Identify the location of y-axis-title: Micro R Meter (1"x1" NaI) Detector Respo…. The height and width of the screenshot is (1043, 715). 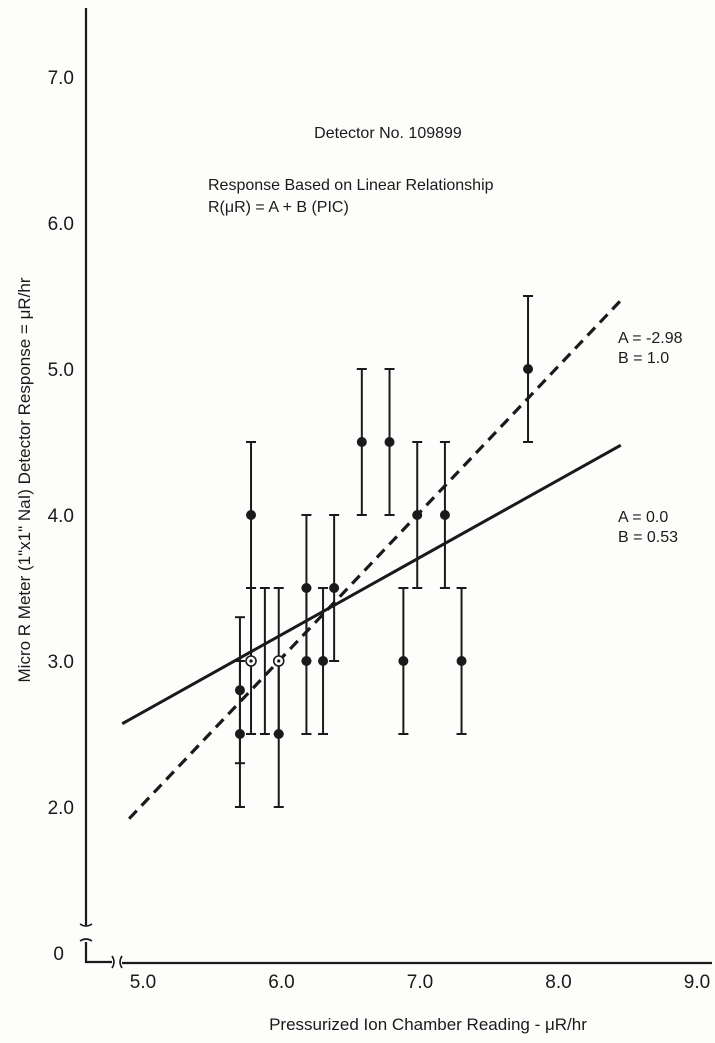
(24, 479).